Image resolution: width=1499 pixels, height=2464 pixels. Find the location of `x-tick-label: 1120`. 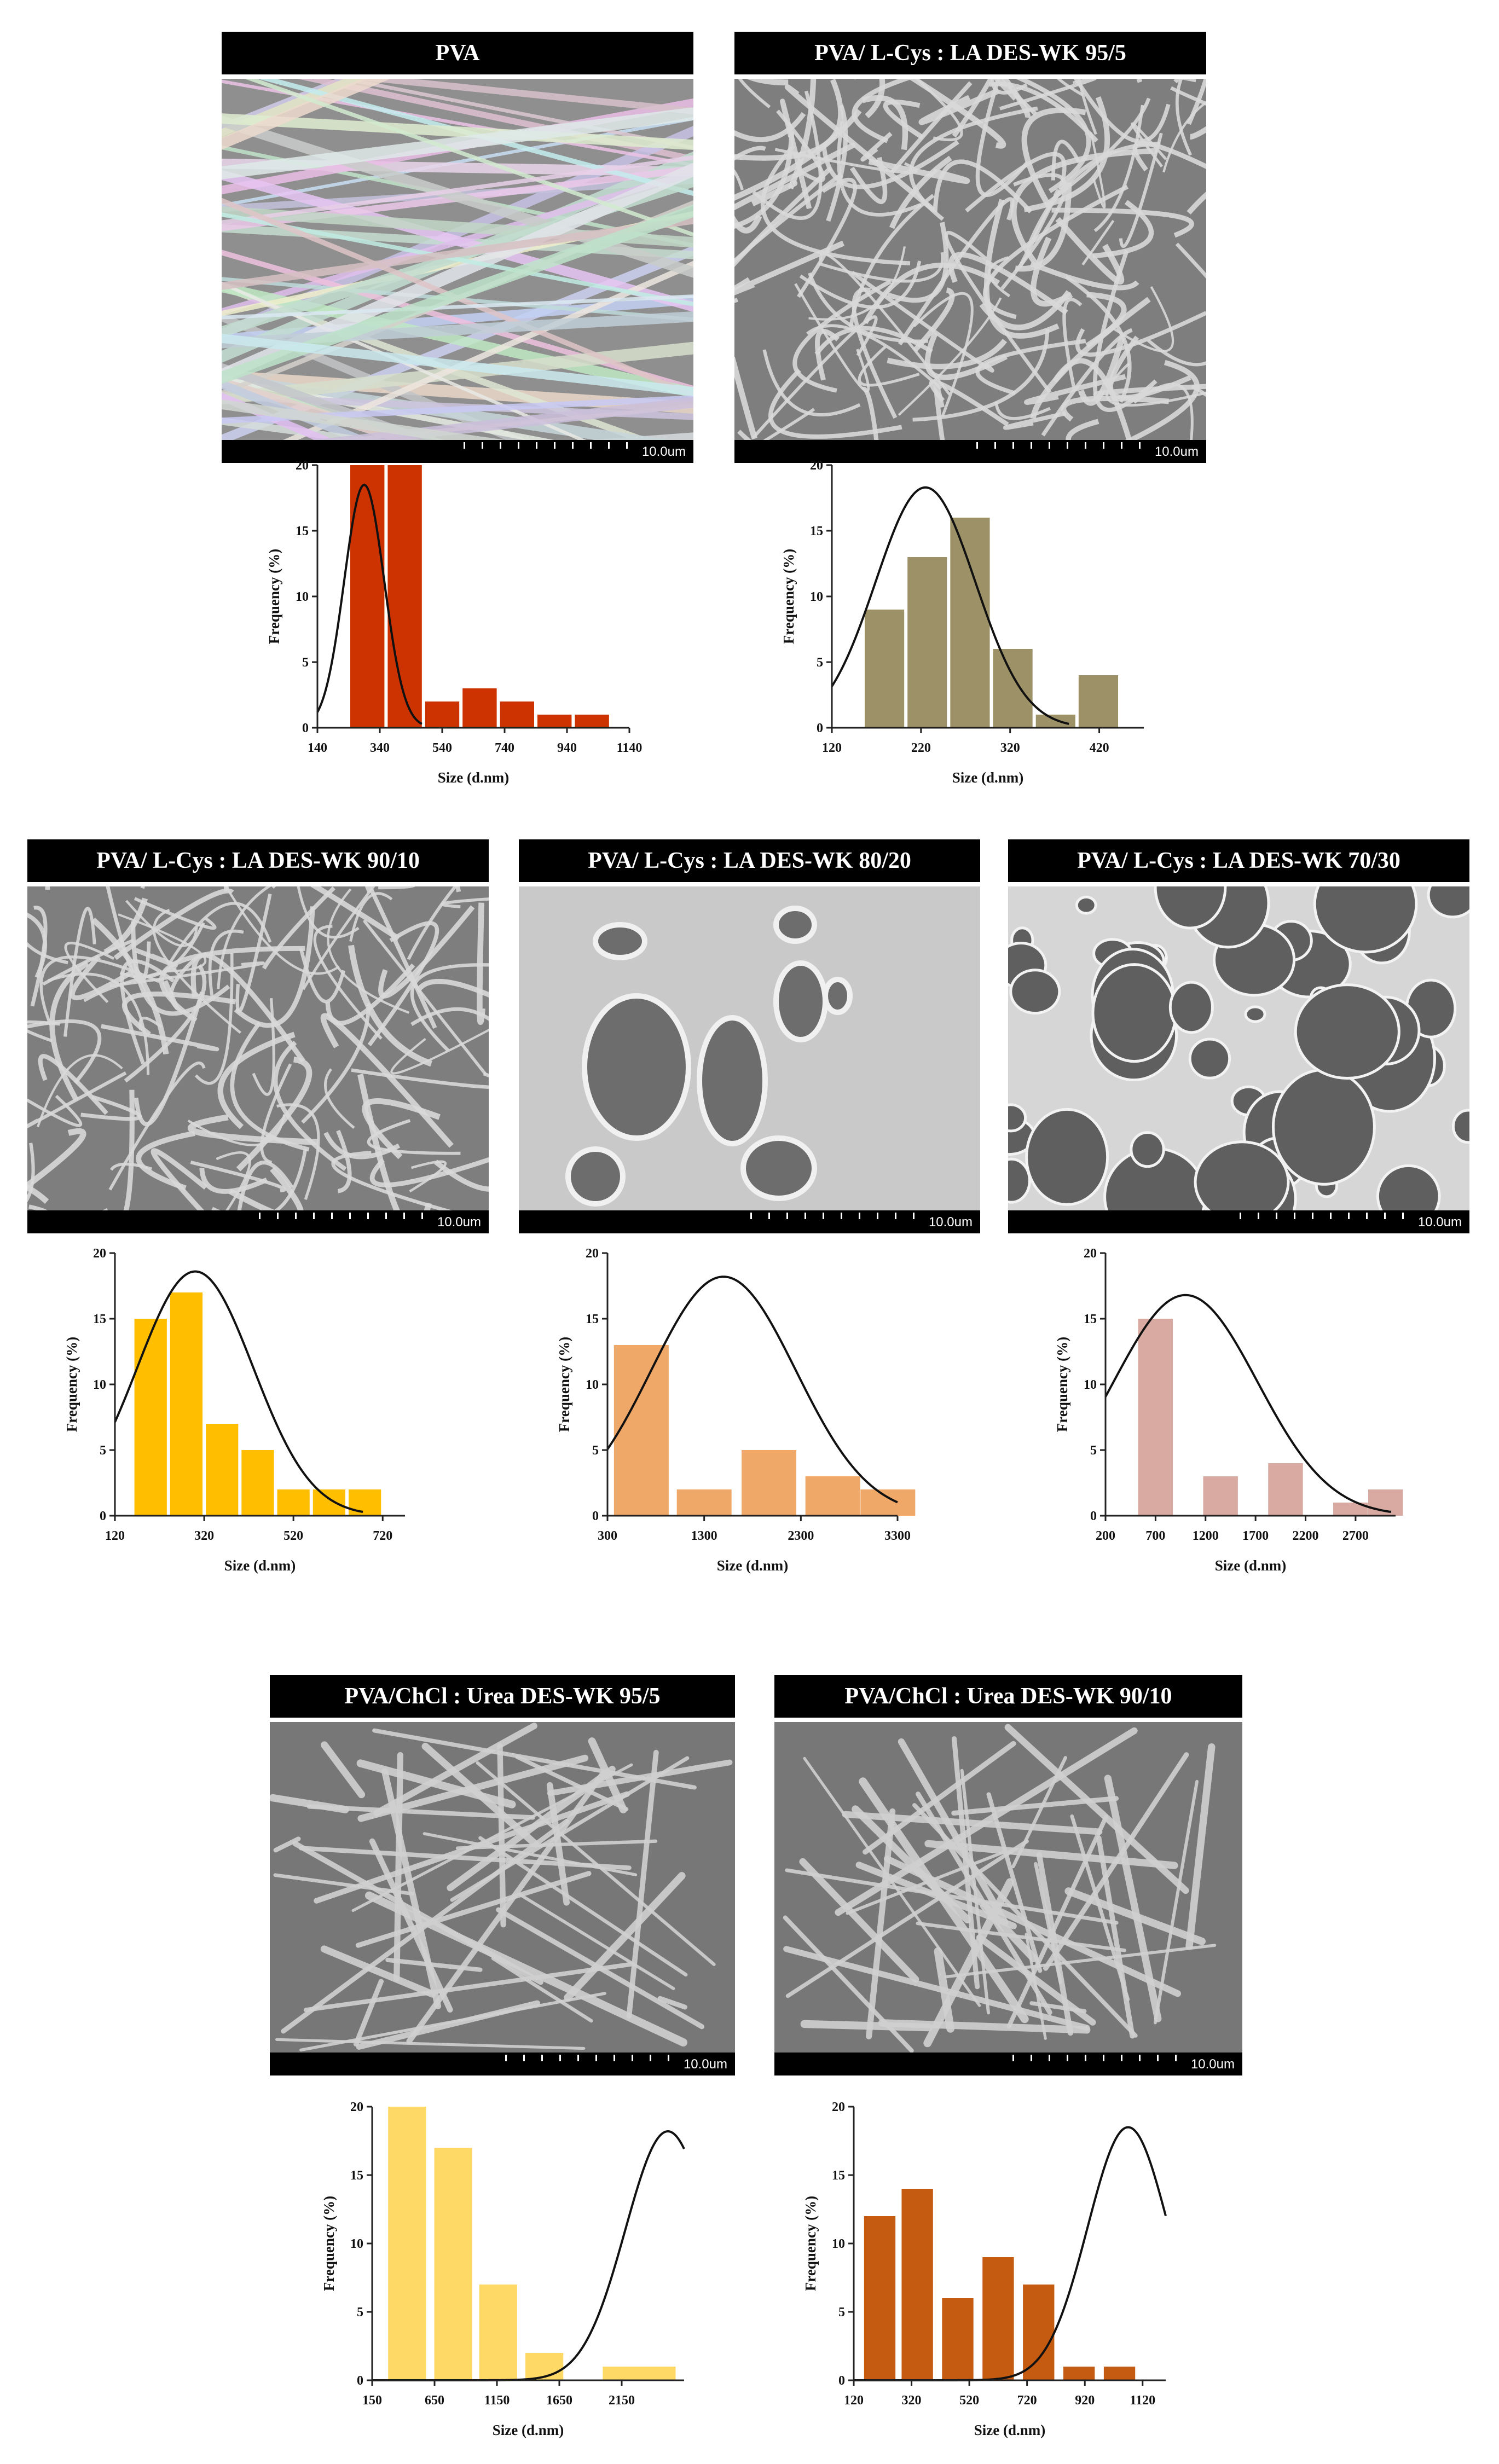

x-tick-label: 1120 is located at coordinates (1142, 2400).